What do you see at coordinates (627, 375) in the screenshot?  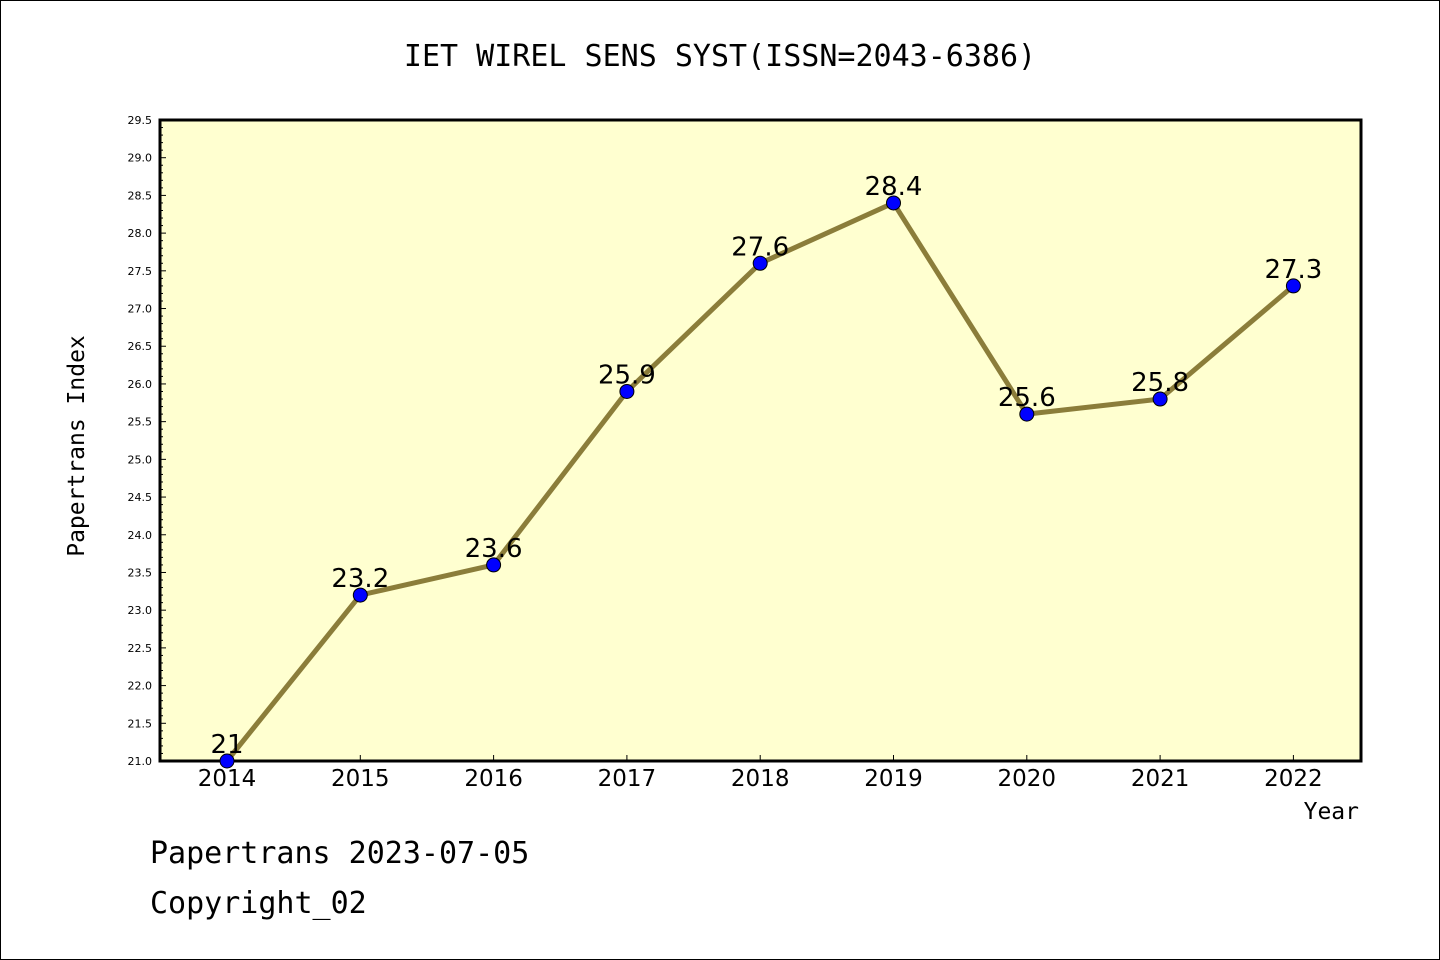 I see `data-point-label: 25.9` at bounding box center [627, 375].